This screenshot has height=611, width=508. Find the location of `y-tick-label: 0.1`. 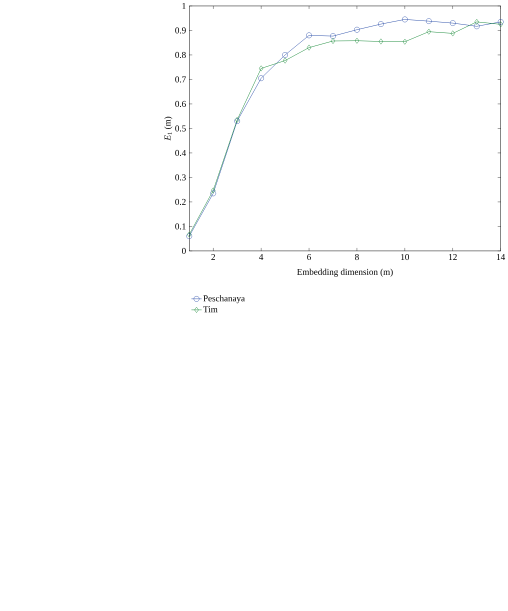

y-tick-label: 0.1 is located at coordinates (180, 226).